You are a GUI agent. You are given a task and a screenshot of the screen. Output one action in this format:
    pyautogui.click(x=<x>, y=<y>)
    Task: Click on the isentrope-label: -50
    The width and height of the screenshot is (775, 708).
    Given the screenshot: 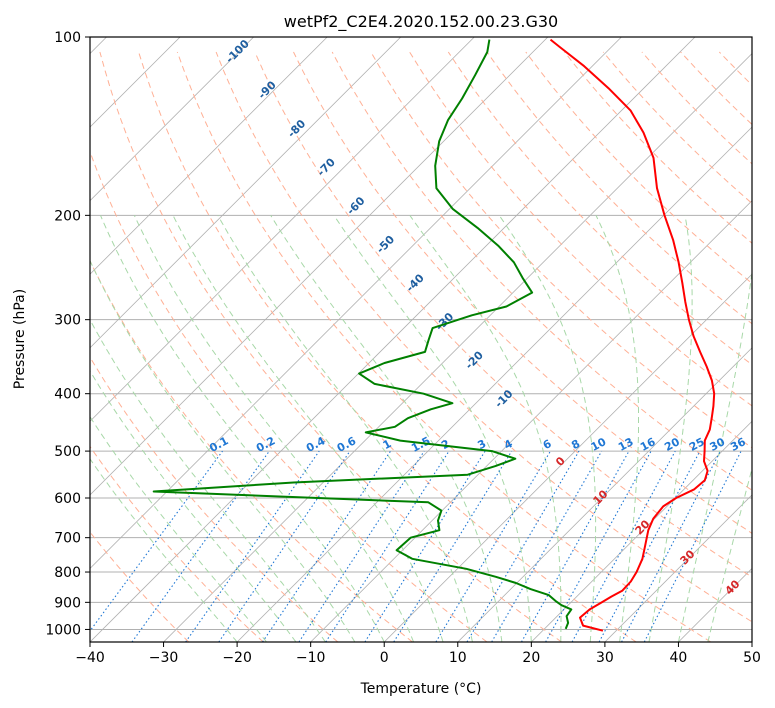 What is the action you would take?
    pyautogui.click(x=385, y=244)
    